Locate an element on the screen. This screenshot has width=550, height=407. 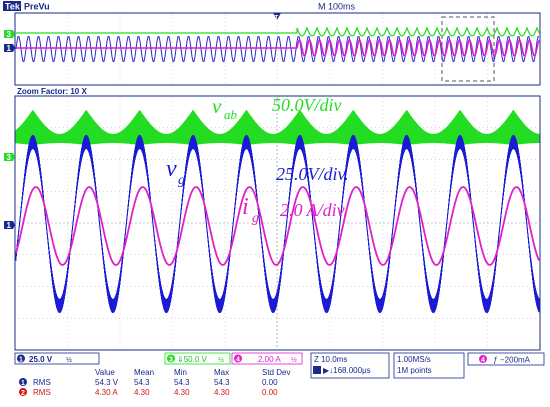
sample-rate: 1.00MS/s is located at coordinates (414, 359).